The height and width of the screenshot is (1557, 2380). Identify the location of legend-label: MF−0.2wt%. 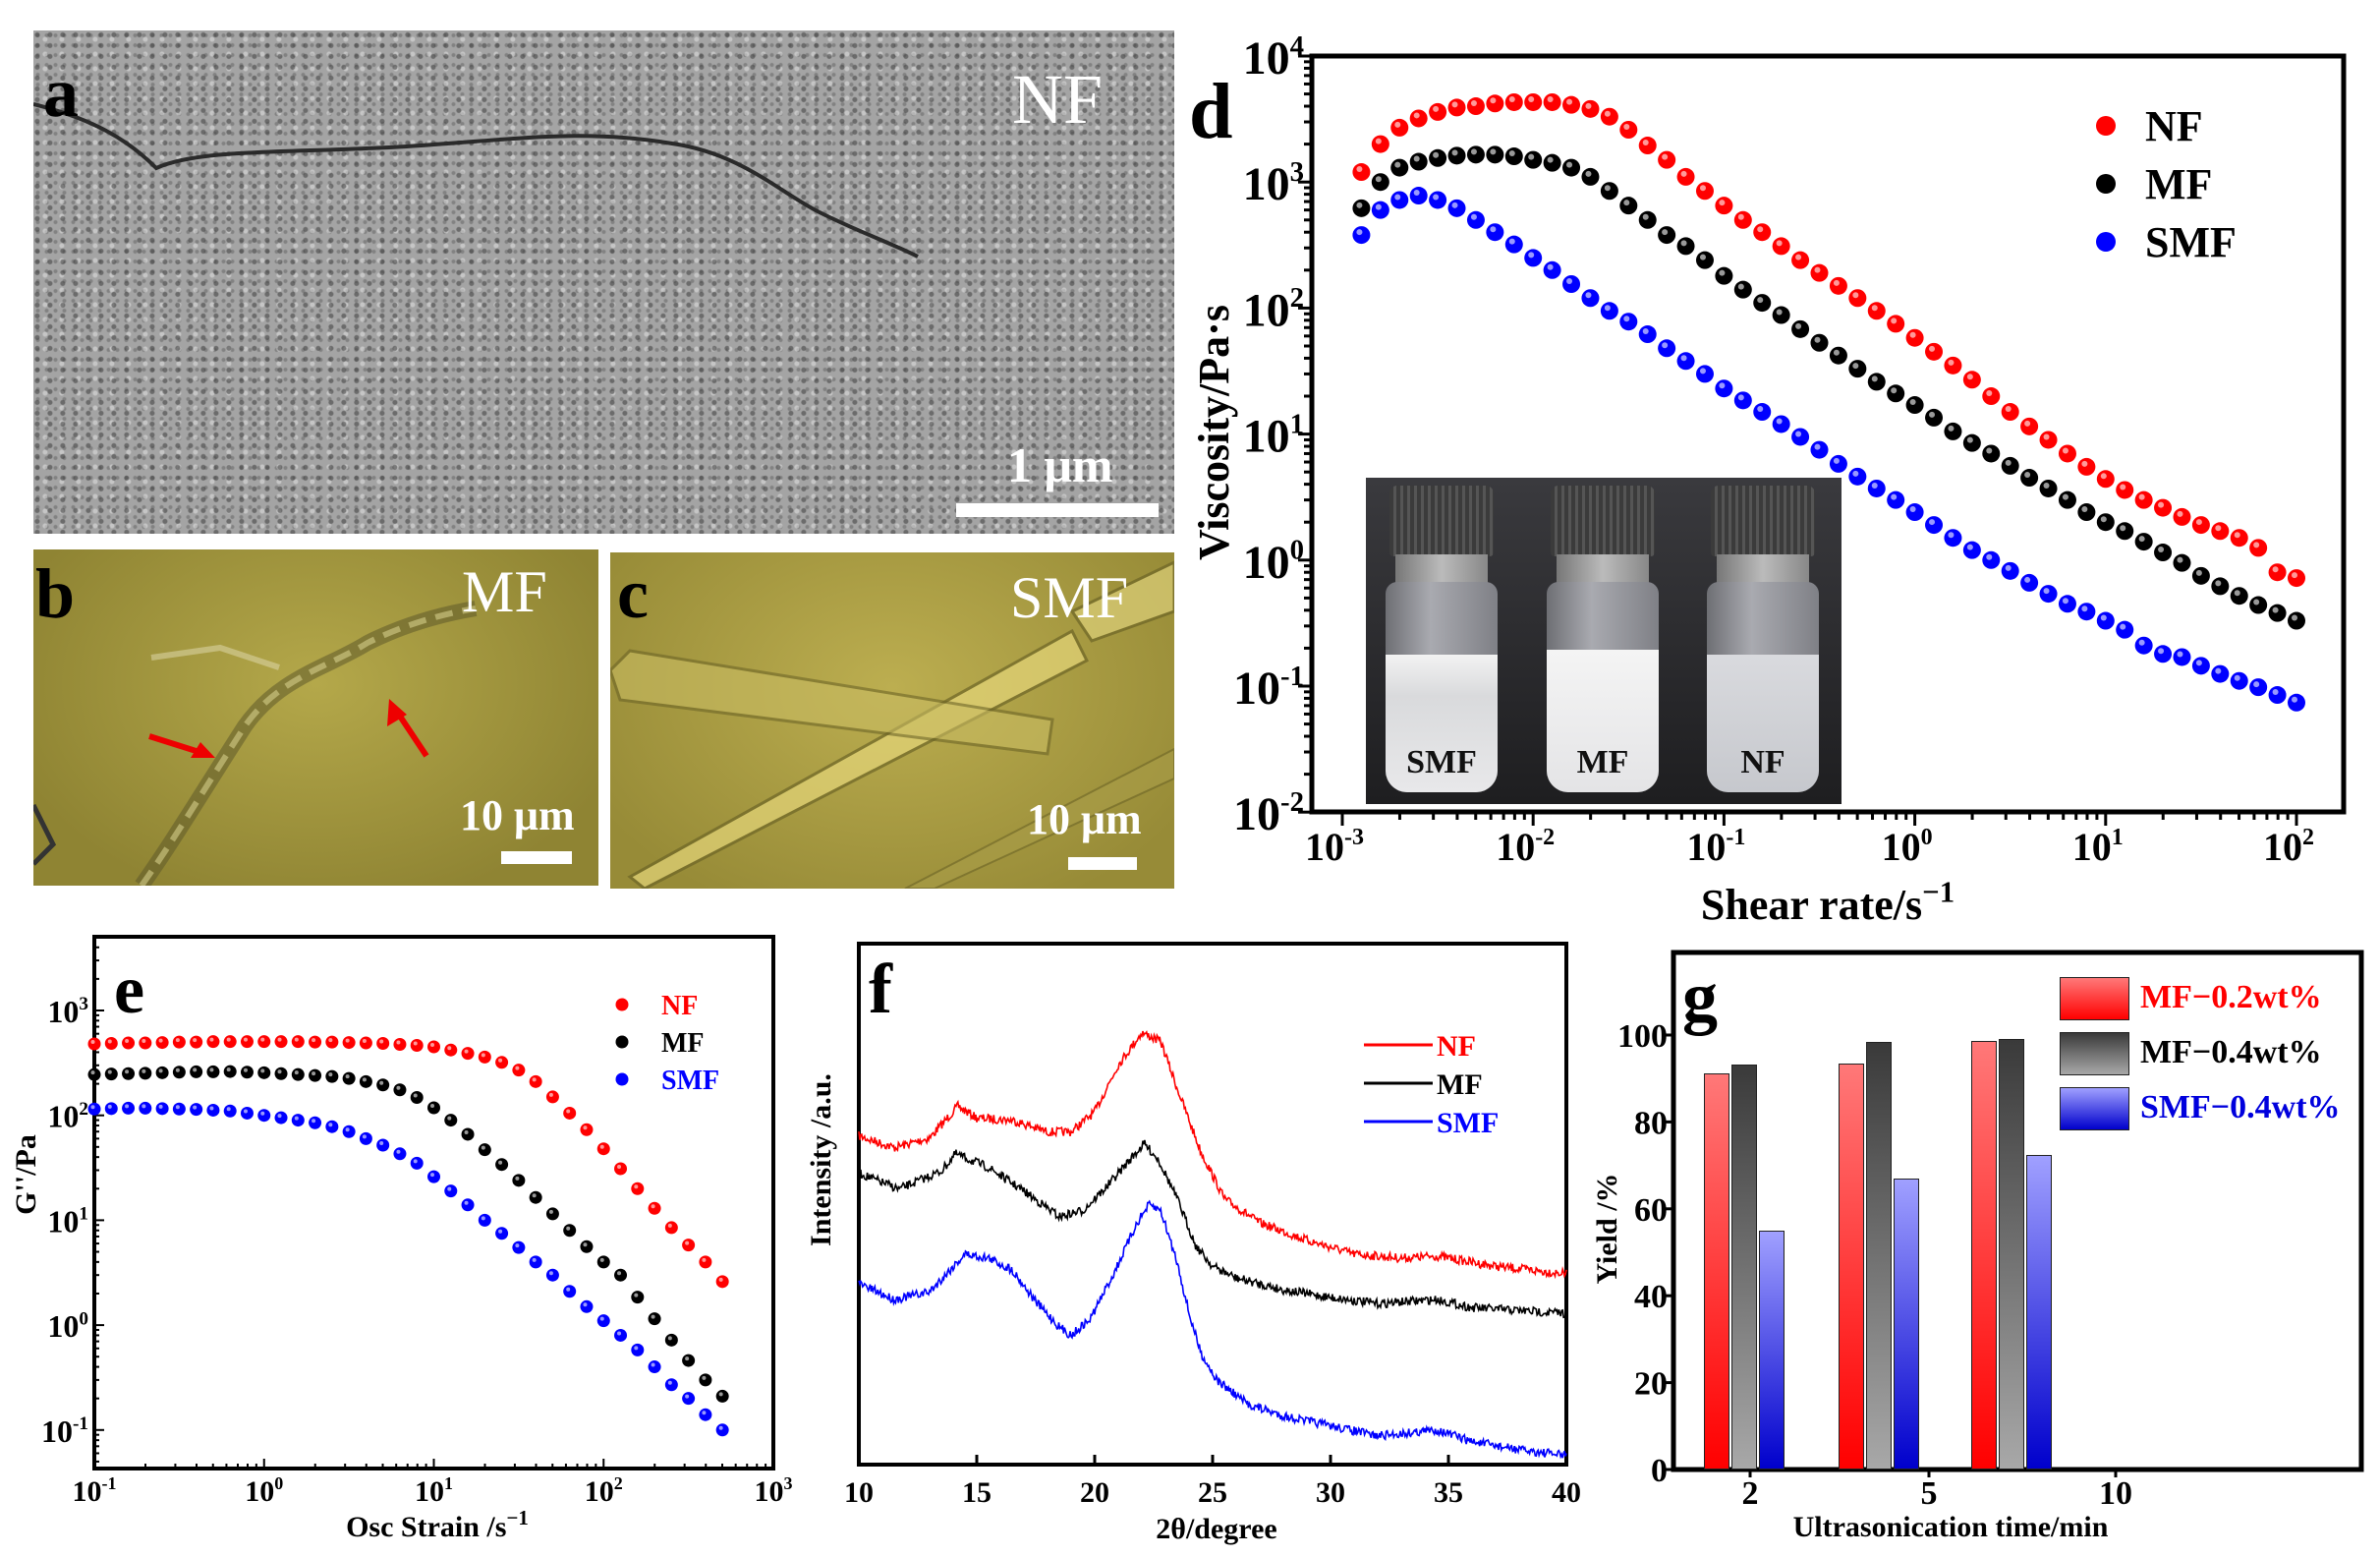
(2231, 997).